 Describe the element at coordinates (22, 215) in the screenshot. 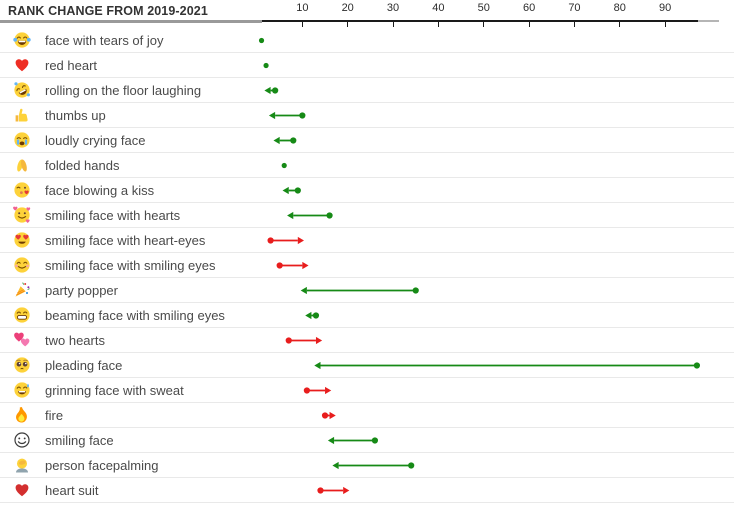

I see `hearts-face-icon` at that location.